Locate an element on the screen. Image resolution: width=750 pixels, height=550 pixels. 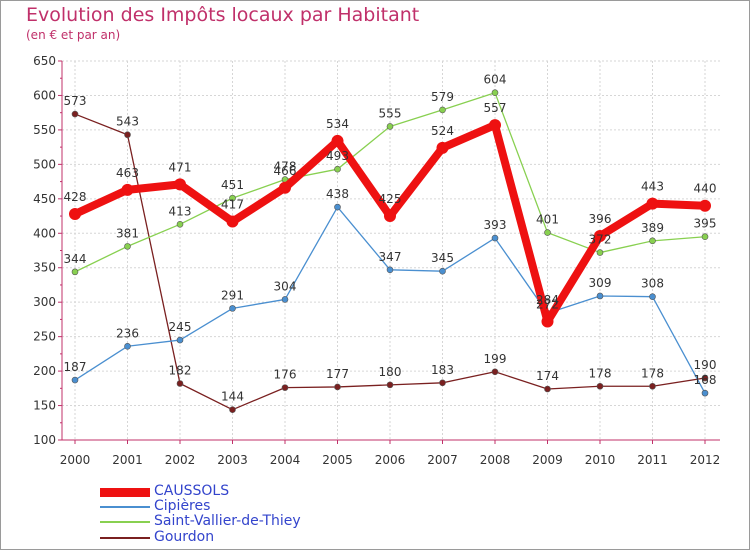
data-label-cipieres: 236 is located at coordinates (127, 333).